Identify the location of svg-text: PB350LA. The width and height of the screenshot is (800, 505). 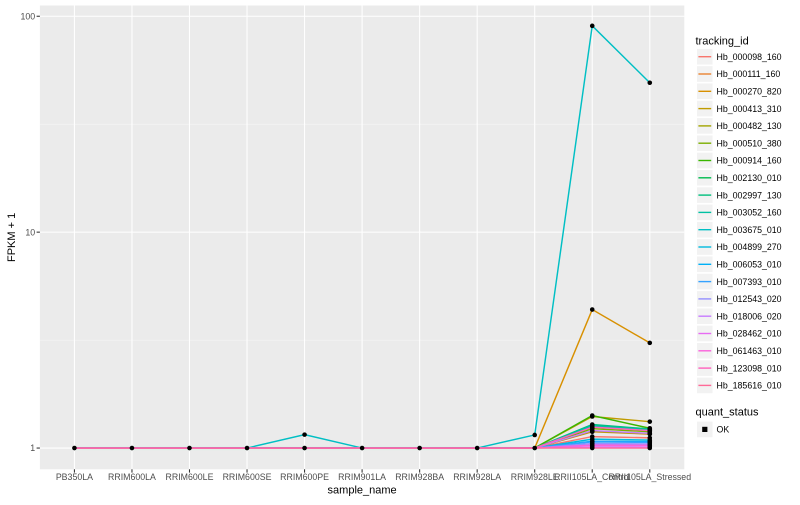
(74, 477).